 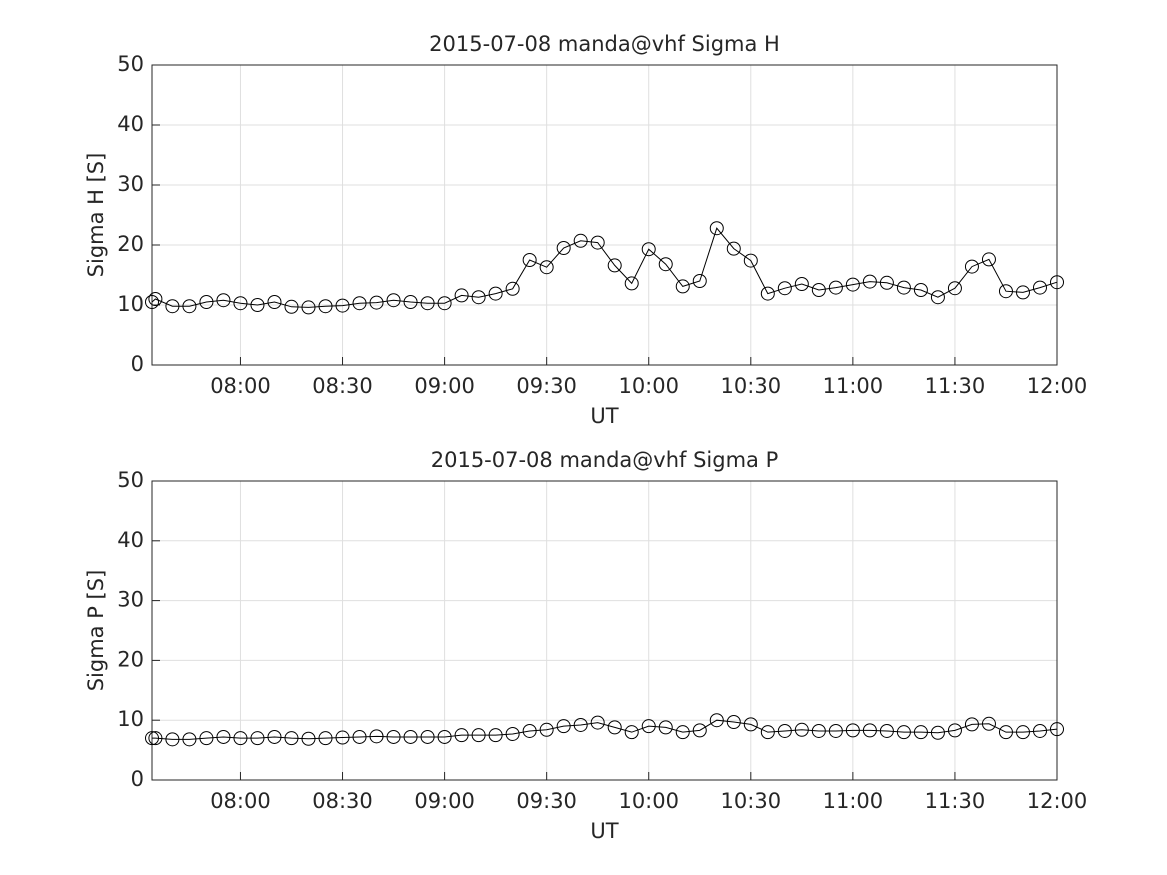 I want to click on x-tick-label: 10:30, so click(x=751, y=801).